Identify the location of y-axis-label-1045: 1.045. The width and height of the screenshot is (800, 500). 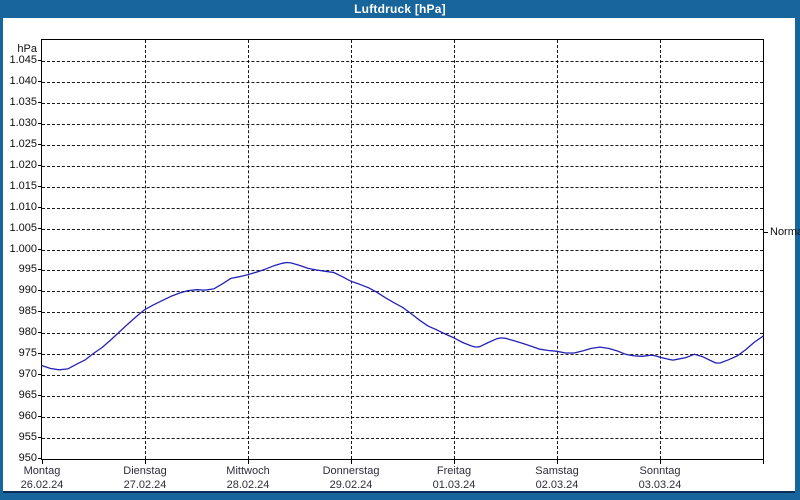
(23, 59).